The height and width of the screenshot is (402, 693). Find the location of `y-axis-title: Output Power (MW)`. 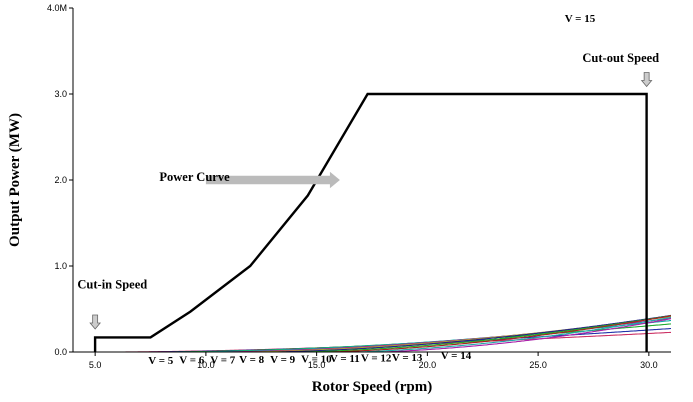

y-axis-title: Output Power (MW) is located at coordinates (15, 180).